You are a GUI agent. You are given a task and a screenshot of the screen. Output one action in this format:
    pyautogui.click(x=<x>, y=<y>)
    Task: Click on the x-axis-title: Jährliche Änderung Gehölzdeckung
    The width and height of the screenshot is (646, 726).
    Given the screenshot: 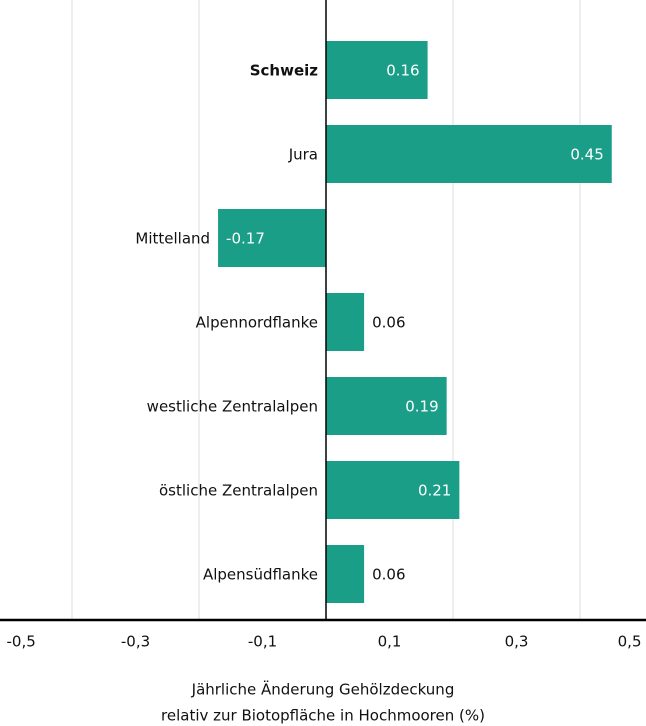 What is the action you would take?
    pyautogui.click(x=323, y=689)
    